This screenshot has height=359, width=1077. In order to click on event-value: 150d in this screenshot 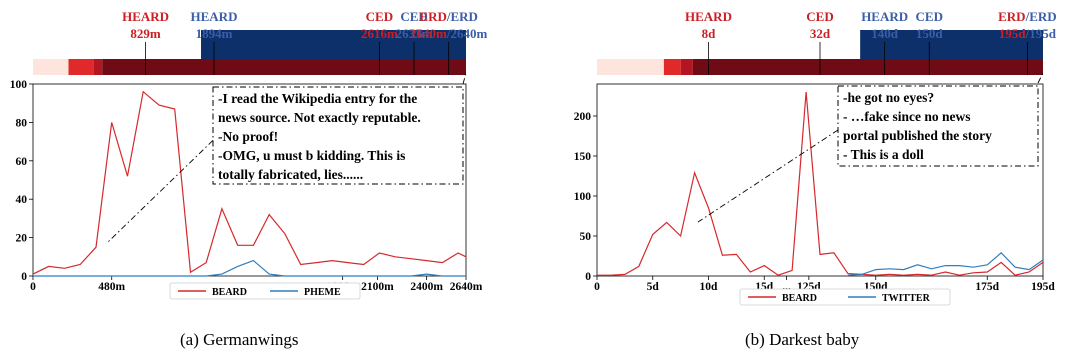, I will do `click(930, 33)`.